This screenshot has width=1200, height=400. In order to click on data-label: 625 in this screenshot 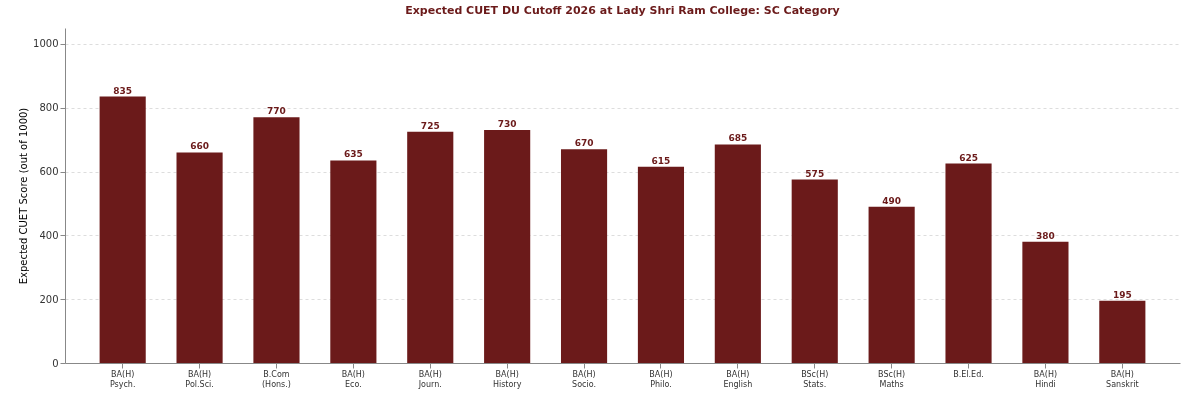, I will do `click(968, 157)`.